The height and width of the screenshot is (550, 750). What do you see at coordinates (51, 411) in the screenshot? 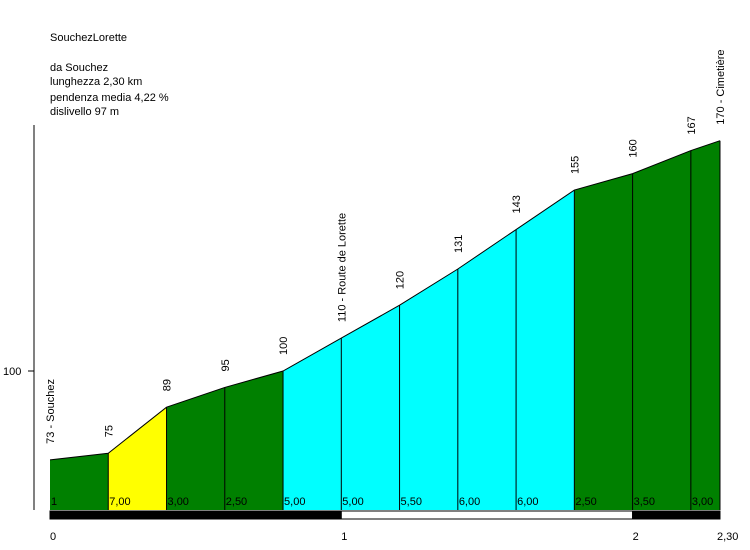
I see `elevation-label: 73 - Souchez` at bounding box center [51, 411].